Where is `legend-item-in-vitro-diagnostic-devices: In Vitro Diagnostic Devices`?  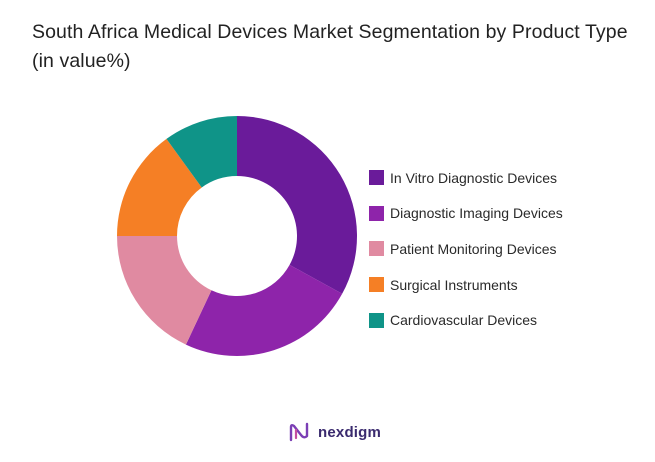 legend-item-in-vitro-diagnostic-devices: In Vitro Diagnostic Devices is located at coordinates (466, 178).